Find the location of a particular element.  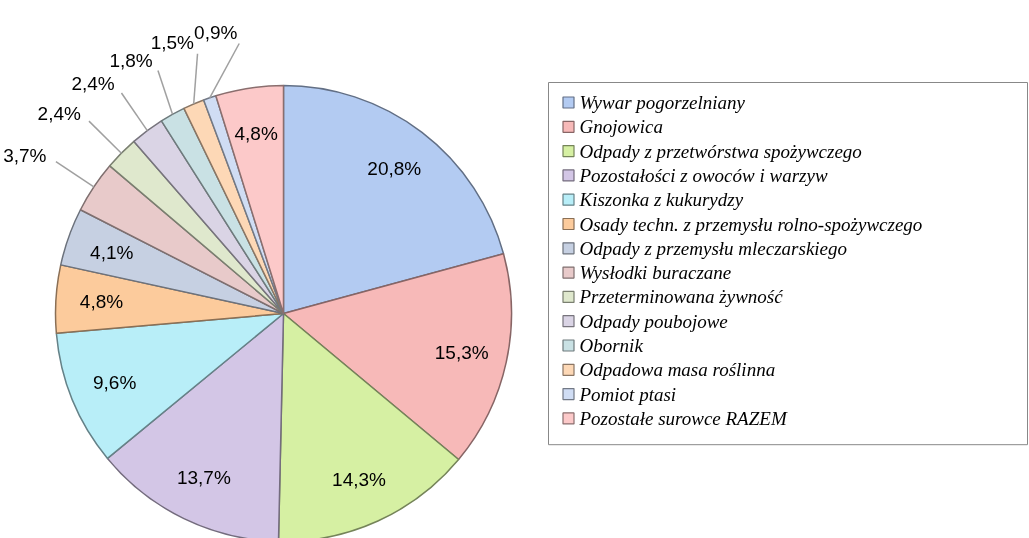

legend-label: Wywar pogorzelniany is located at coordinates (662, 102).